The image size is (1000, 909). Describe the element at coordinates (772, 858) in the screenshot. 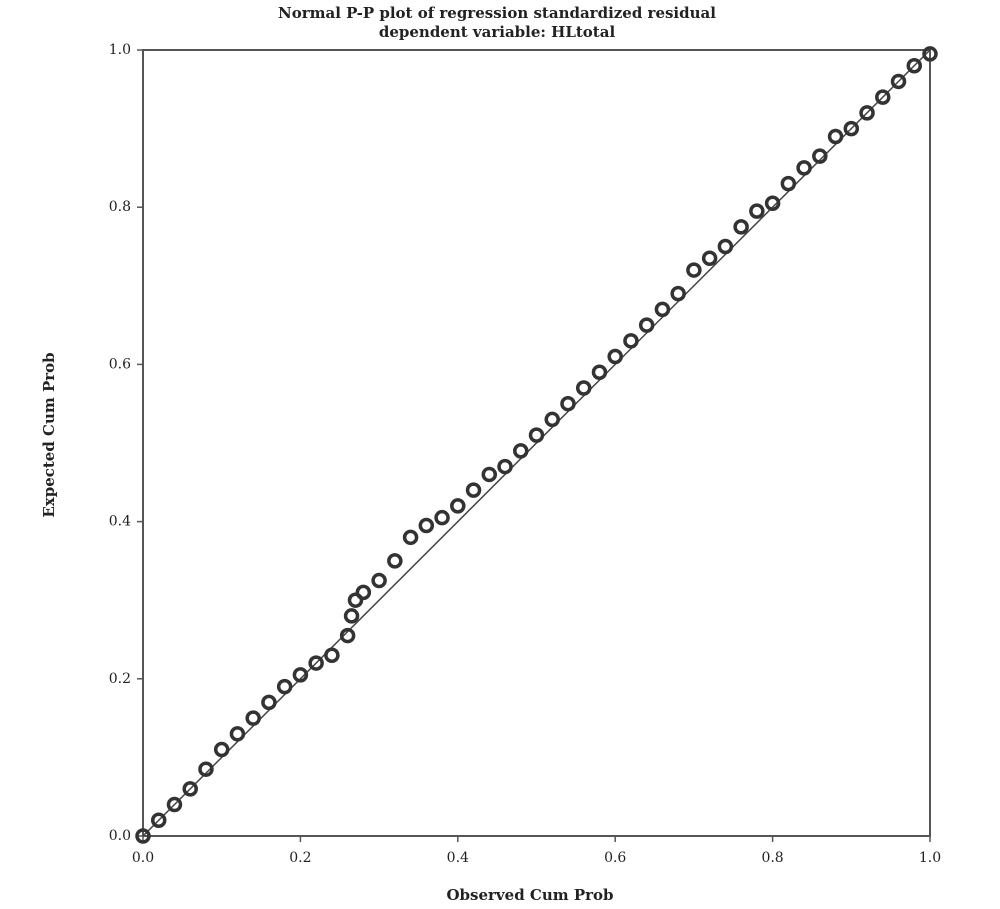

I see `x-tick-label: 0.8` at that location.